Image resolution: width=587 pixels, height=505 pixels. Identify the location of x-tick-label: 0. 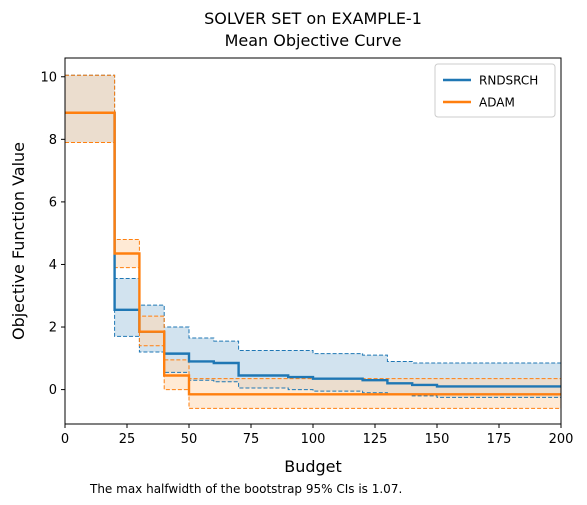
(65, 439).